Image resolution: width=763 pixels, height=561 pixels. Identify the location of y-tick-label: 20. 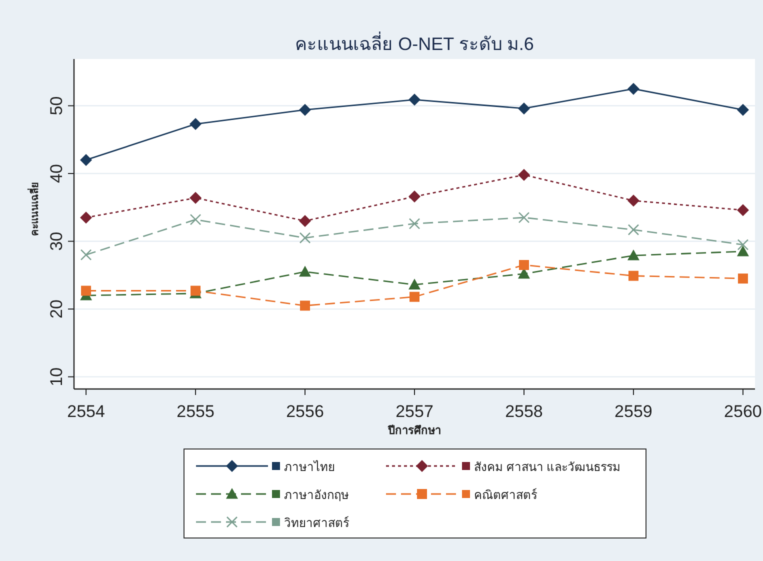
(56, 309).